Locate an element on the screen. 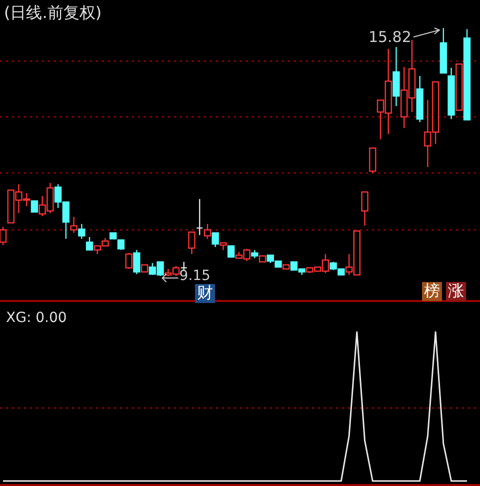 This screenshot has height=486, width=480. chart-title: (日线.前复权) is located at coordinates (53, 12).